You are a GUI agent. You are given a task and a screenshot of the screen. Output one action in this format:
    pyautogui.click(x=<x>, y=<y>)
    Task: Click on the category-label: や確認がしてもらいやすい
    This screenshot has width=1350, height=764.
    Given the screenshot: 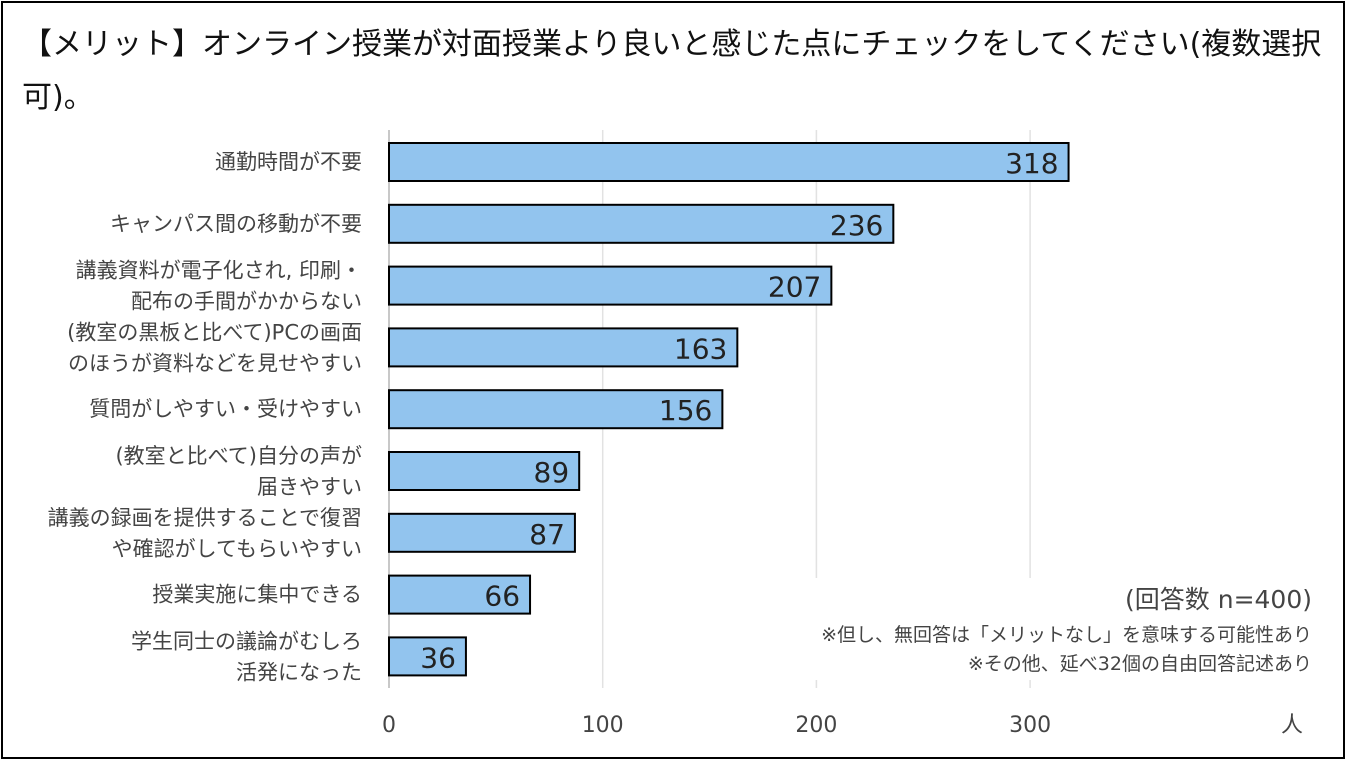 What is the action you would take?
    pyautogui.click(x=237, y=549)
    